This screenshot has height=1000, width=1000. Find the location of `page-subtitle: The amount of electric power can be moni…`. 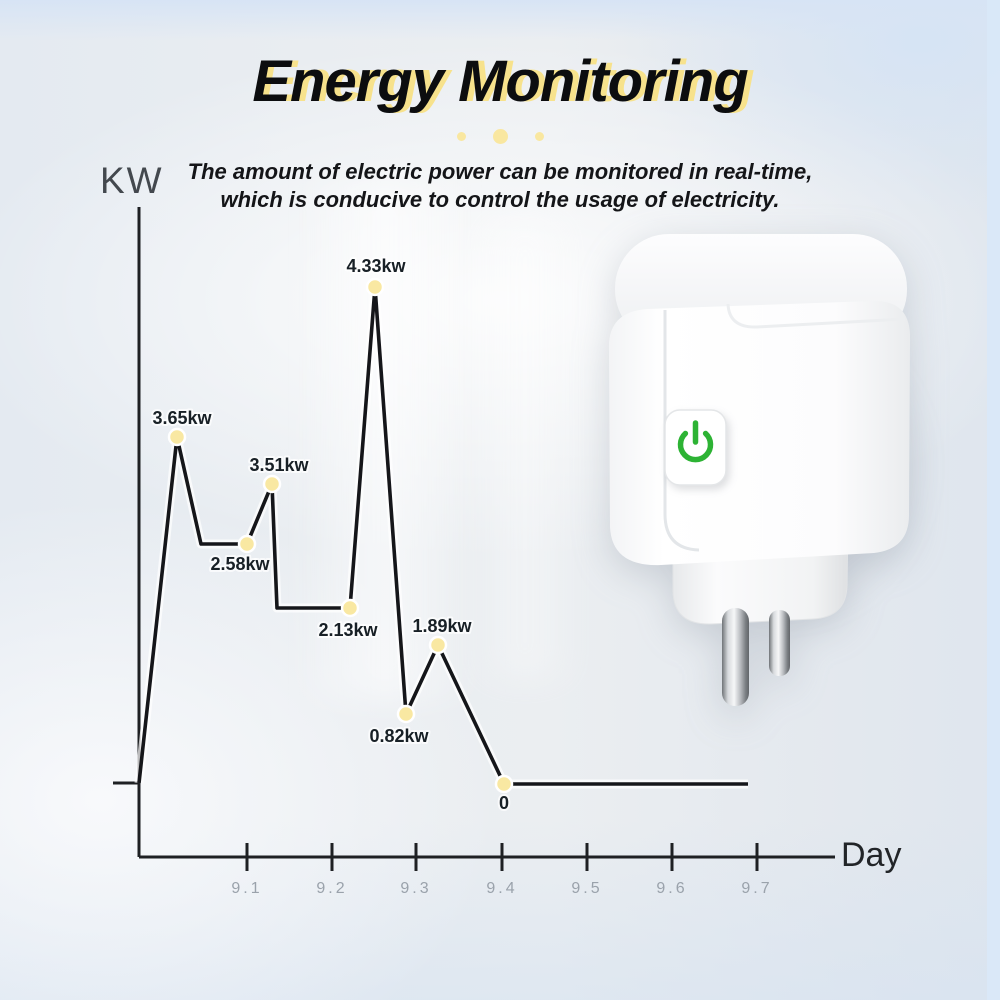

page-subtitle: The amount of electric power can be moni… is located at coordinates (500, 186).